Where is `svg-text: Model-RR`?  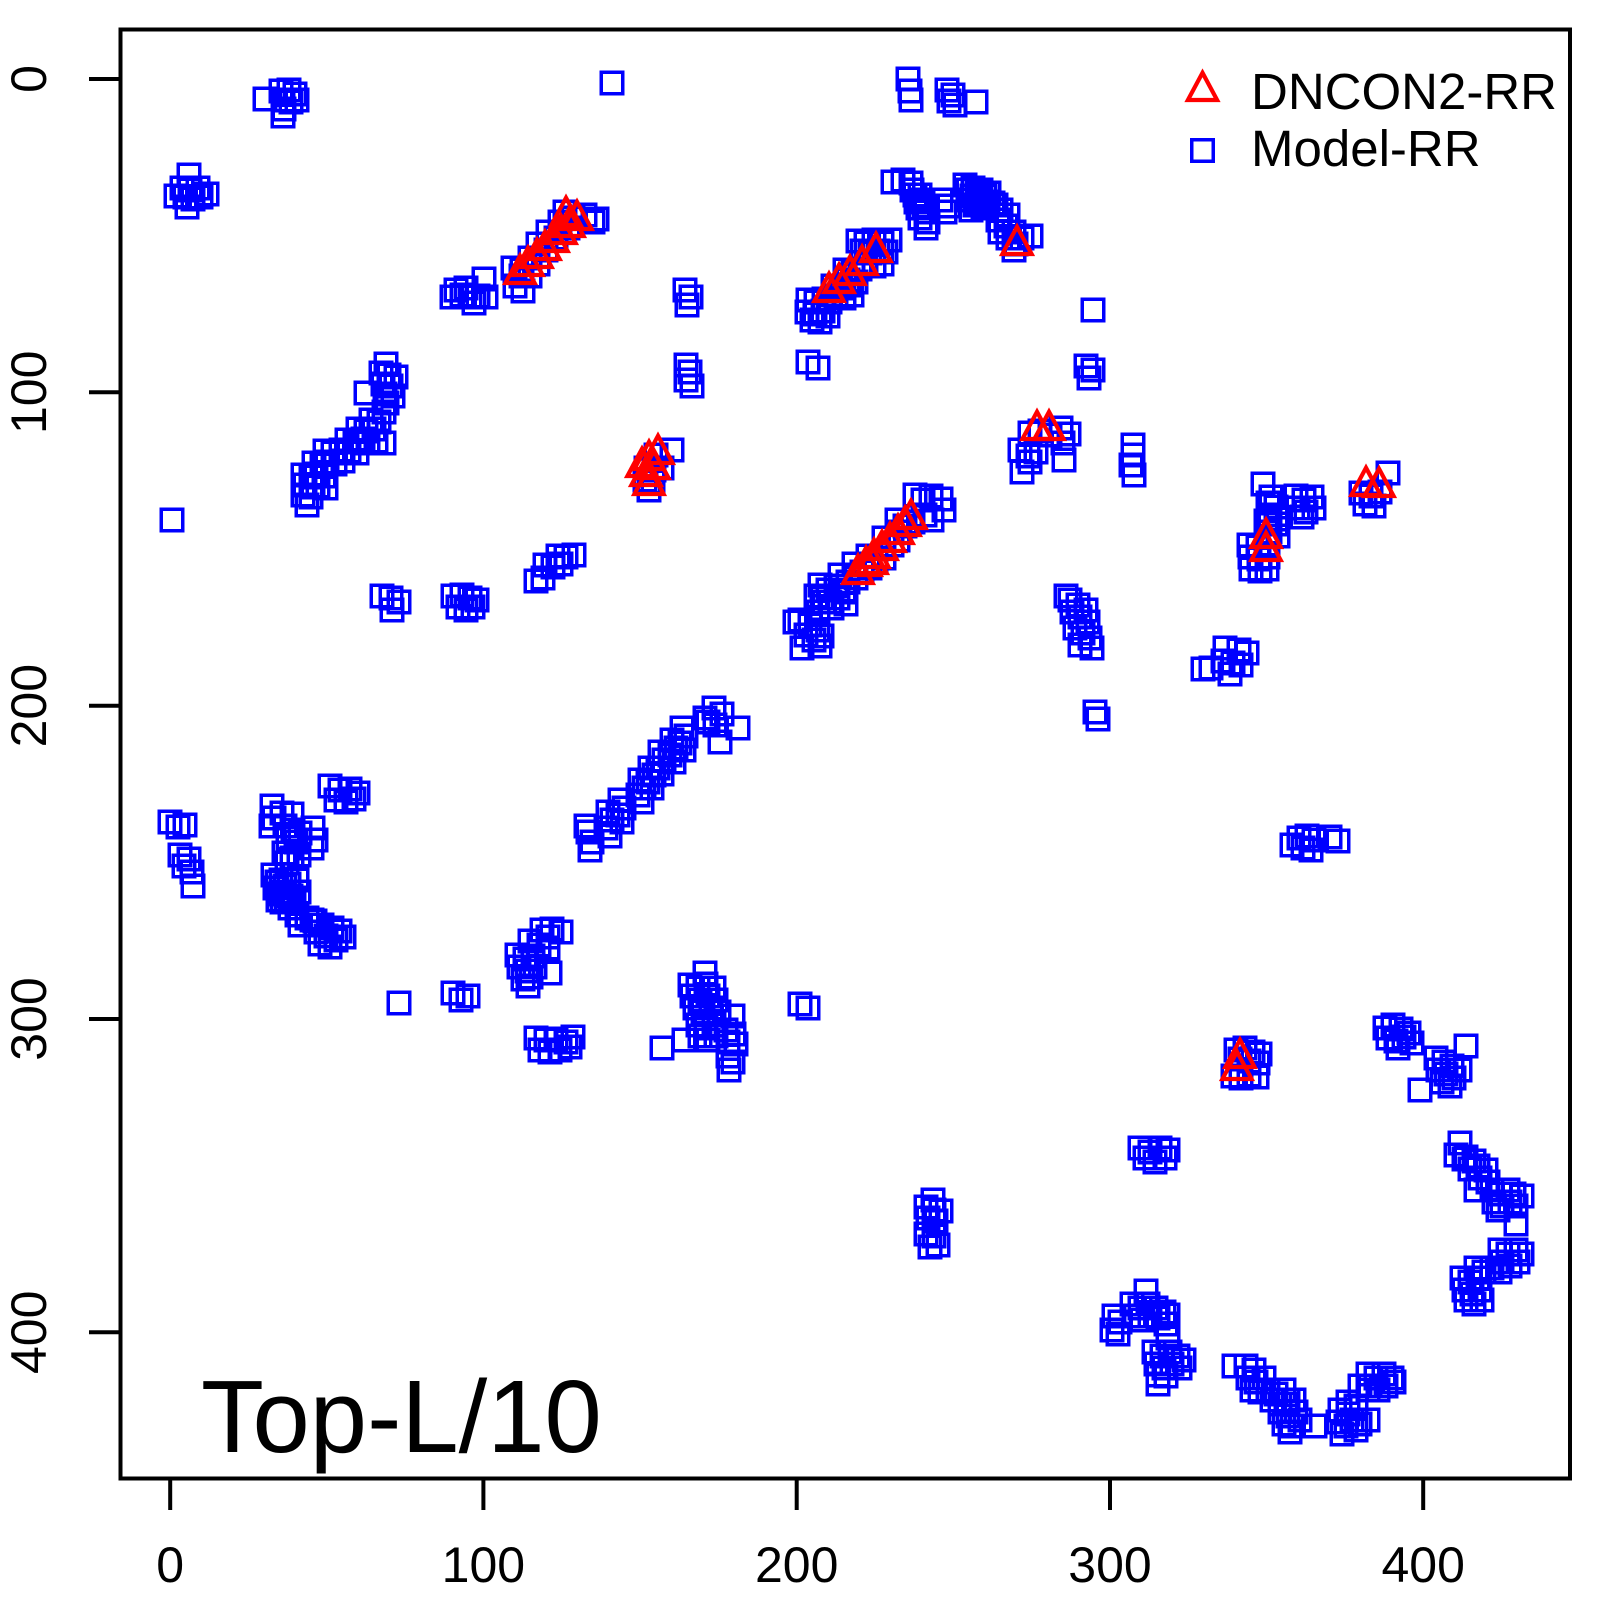
svg-text: Model-RR is located at coordinates (1366, 148).